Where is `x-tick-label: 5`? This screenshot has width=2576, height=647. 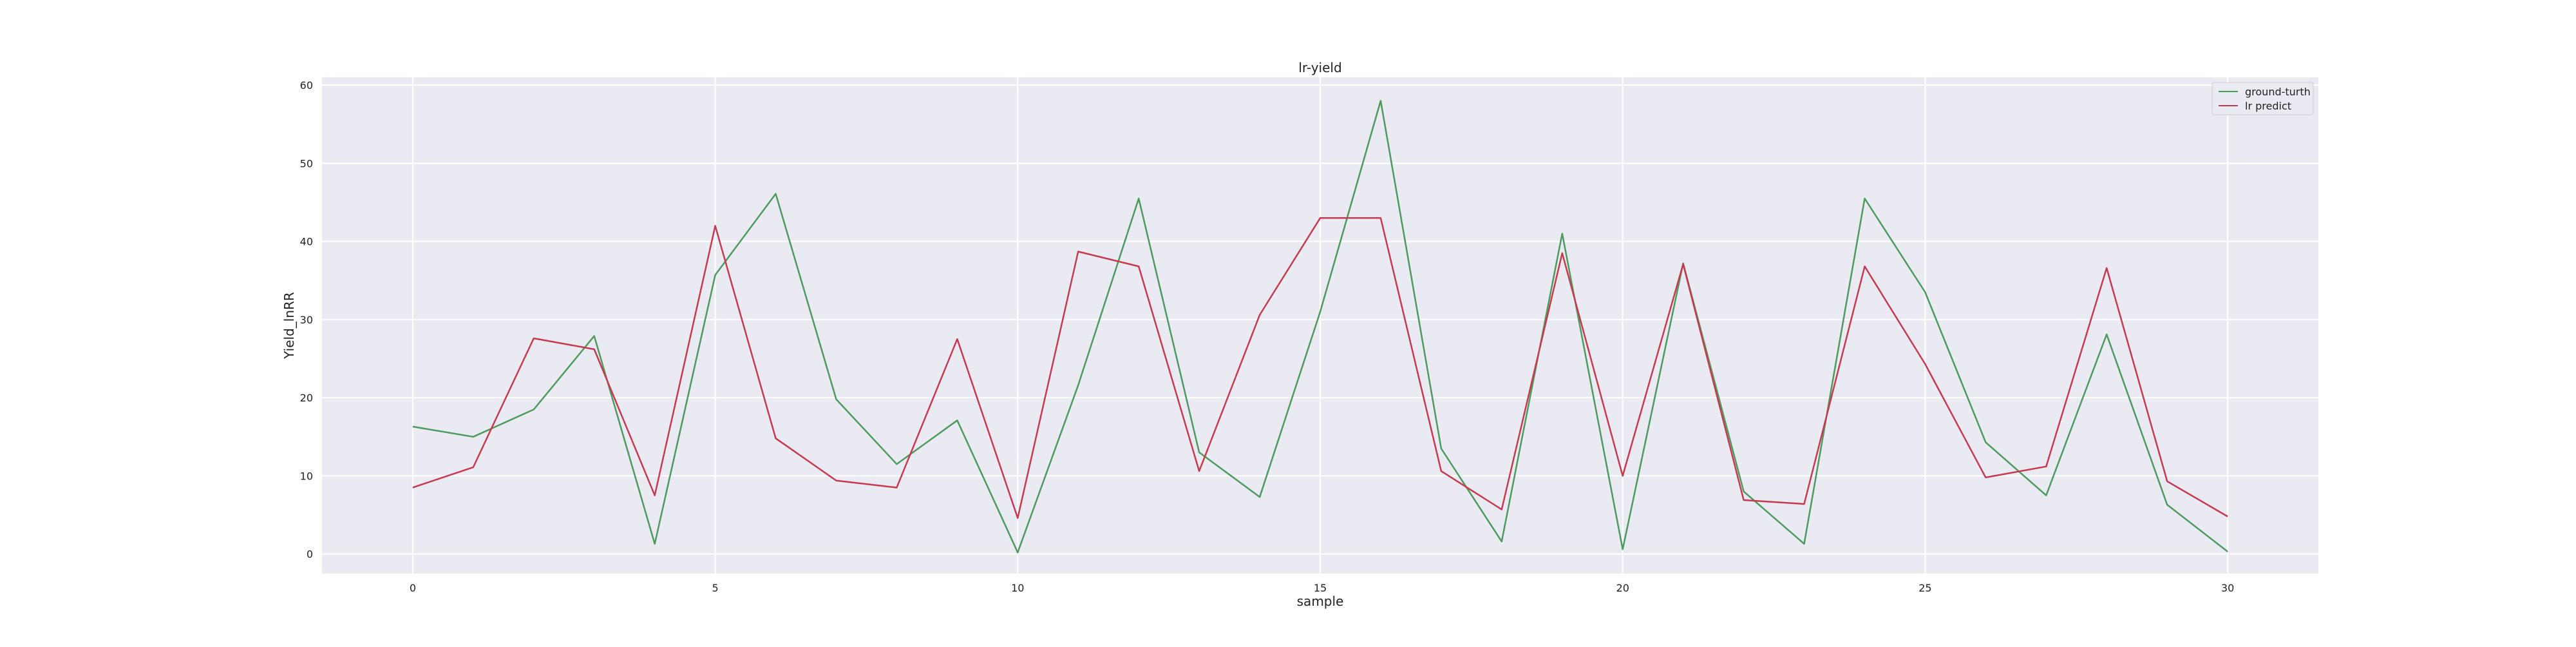
x-tick-label: 5 is located at coordinates (716, 588).